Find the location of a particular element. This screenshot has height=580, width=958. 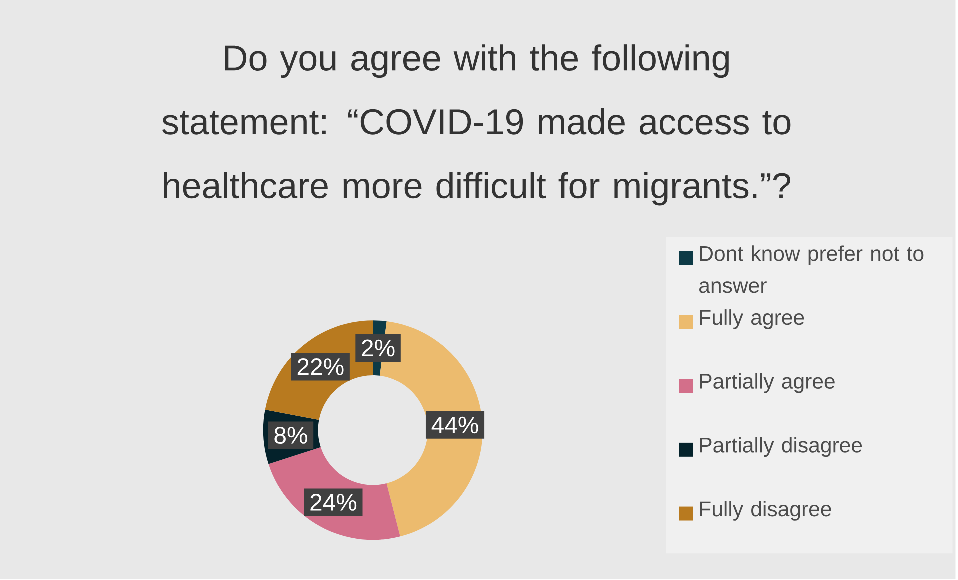

legend-label: Partially agree is located at coordinates (767, 384).